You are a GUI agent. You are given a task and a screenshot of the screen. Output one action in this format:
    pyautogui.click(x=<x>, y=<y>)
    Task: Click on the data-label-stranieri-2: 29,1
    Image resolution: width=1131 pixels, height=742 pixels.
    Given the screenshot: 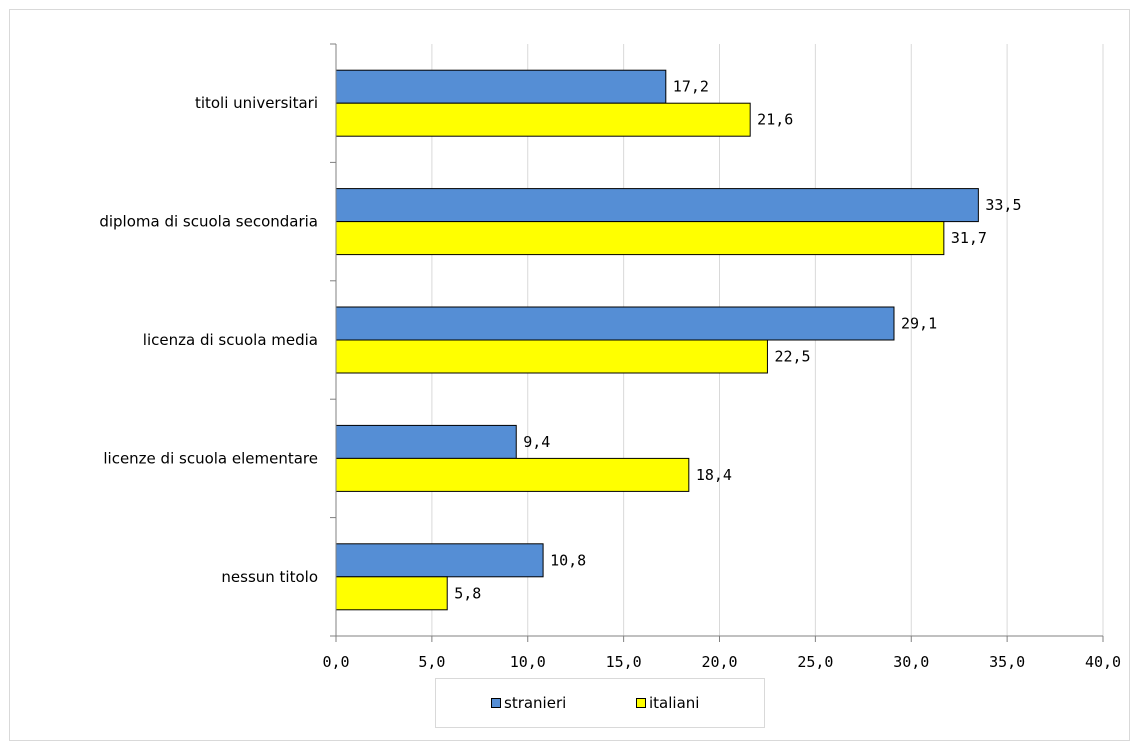 What is the action you would take?
    pyautogui.click(x=919, y=324)
    